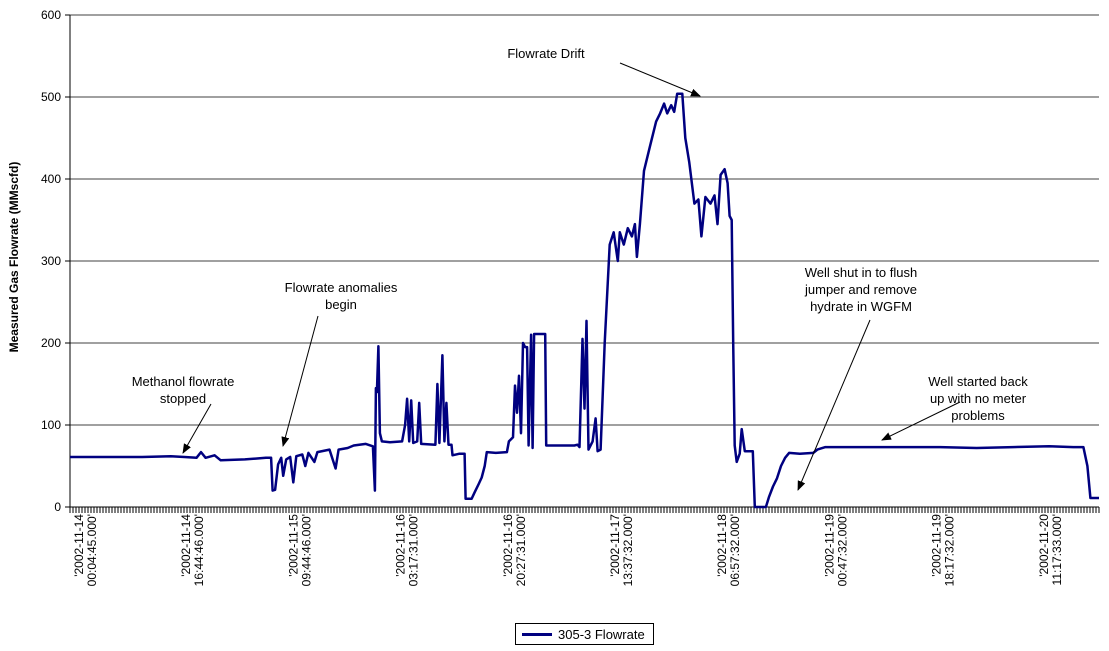 The image size is (1109, 651). I want to click on y-tick-label: 600, so click(51, 15).